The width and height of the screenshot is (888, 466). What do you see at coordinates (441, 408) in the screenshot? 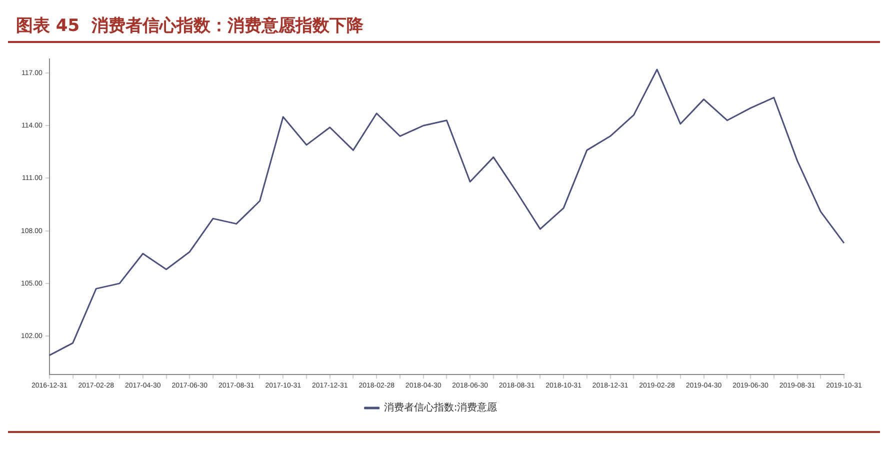
I see `legend-label: 消费者信心指数:消费意愿` at bounding box center [441, 408].